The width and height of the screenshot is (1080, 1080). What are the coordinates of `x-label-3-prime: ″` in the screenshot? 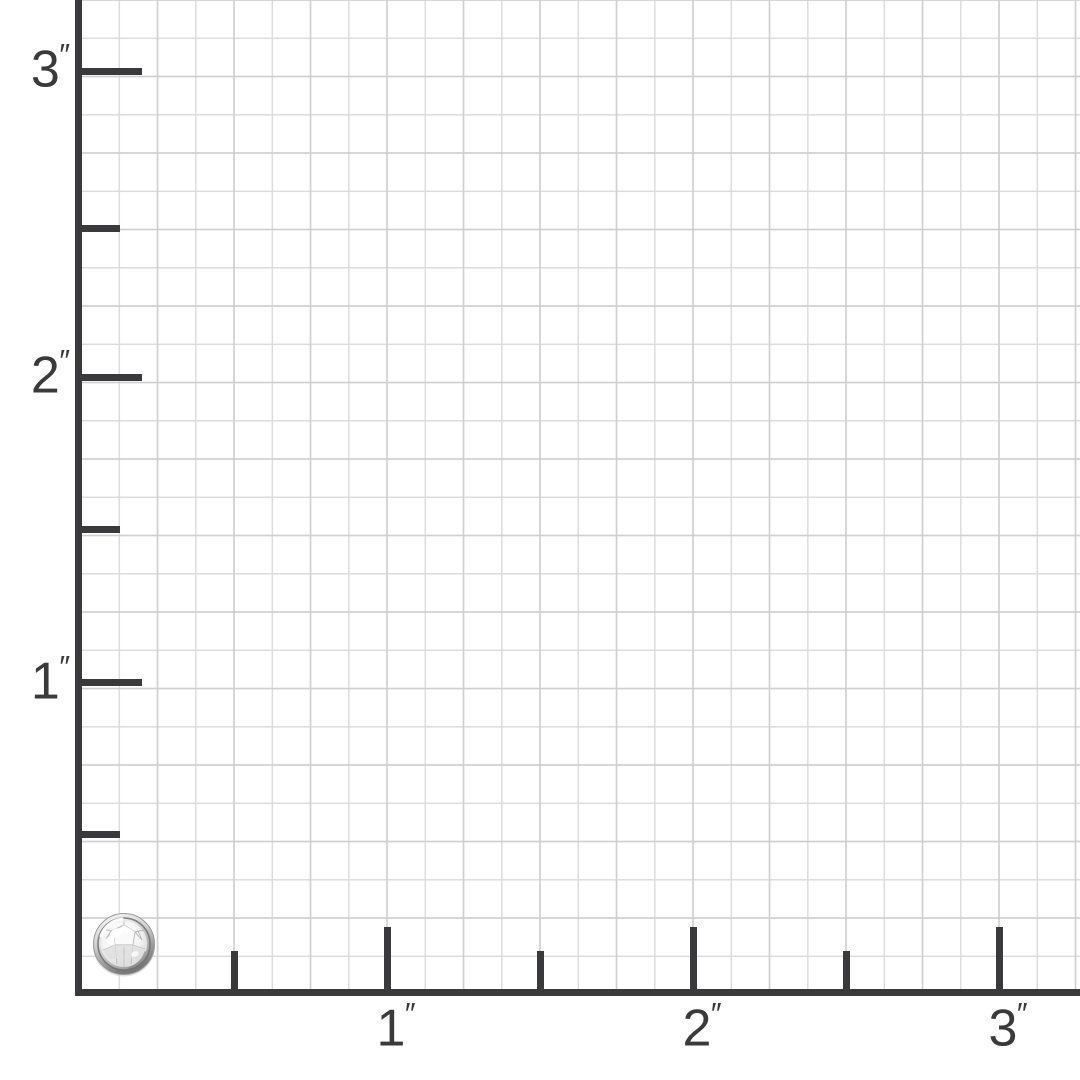 It's located at (1022, 1014).